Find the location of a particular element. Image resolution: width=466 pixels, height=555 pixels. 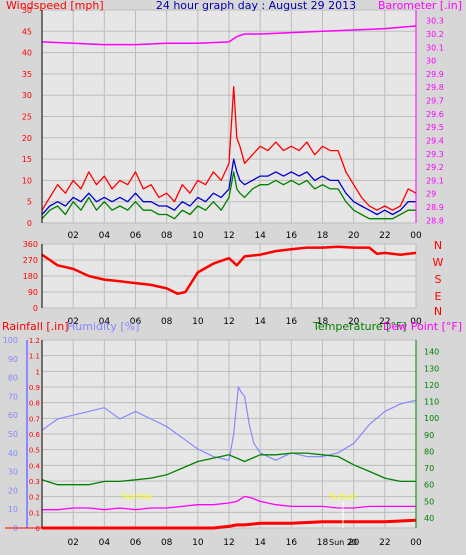

humidity-tick-label: 100 is located at coordinates (10, 340).